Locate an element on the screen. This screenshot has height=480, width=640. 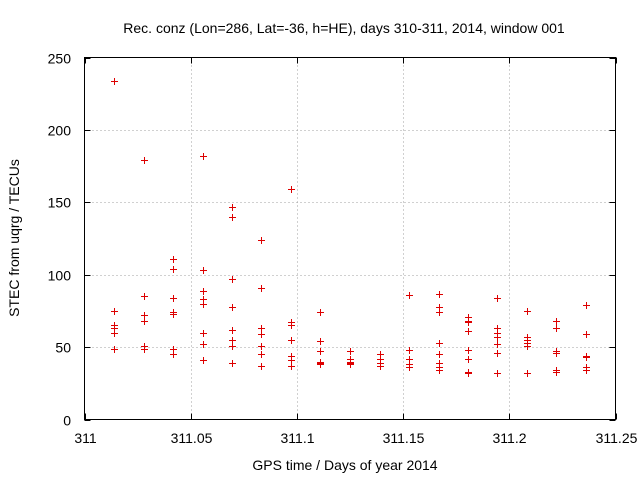
x-tick-label: 311.2 is located at coordinates (510, 438).